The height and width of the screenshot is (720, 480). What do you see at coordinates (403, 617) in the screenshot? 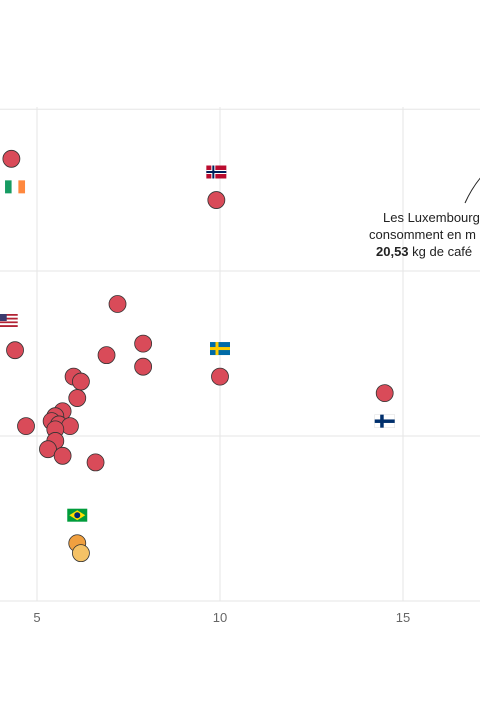
I see `x-tick-label: 15` at bounding box center [403, 617].